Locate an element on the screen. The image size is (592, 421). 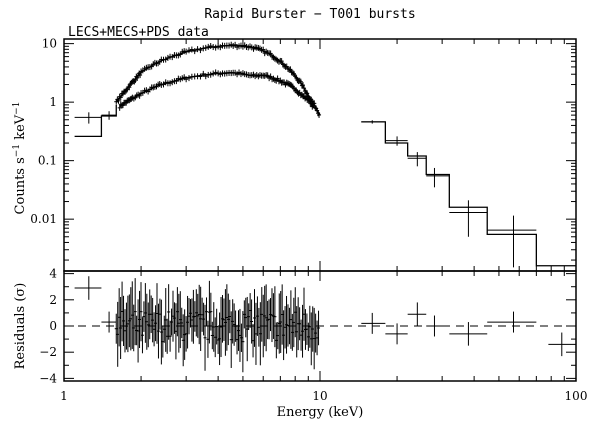
y-tick-label: 0.01 is located at coordinates (43, 219).